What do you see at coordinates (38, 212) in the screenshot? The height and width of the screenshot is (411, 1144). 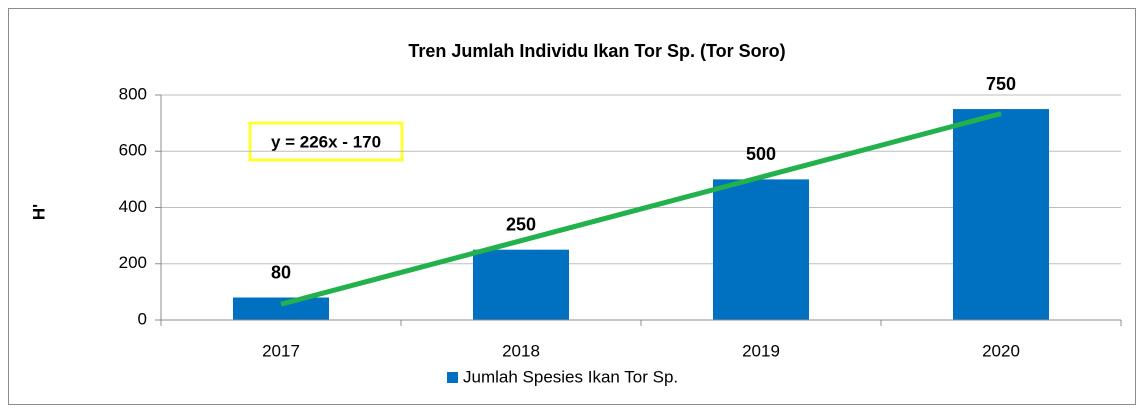 I see `y-axis-label: H'` at bounding box center [38, 212].